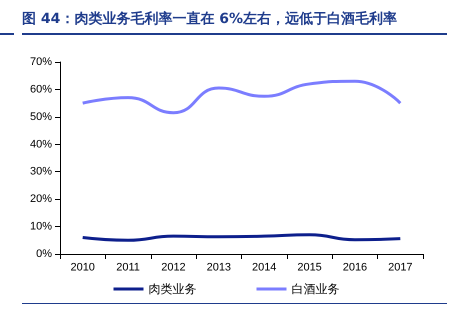  I want to click on x-tick-label: 2016, so click(355, 268).